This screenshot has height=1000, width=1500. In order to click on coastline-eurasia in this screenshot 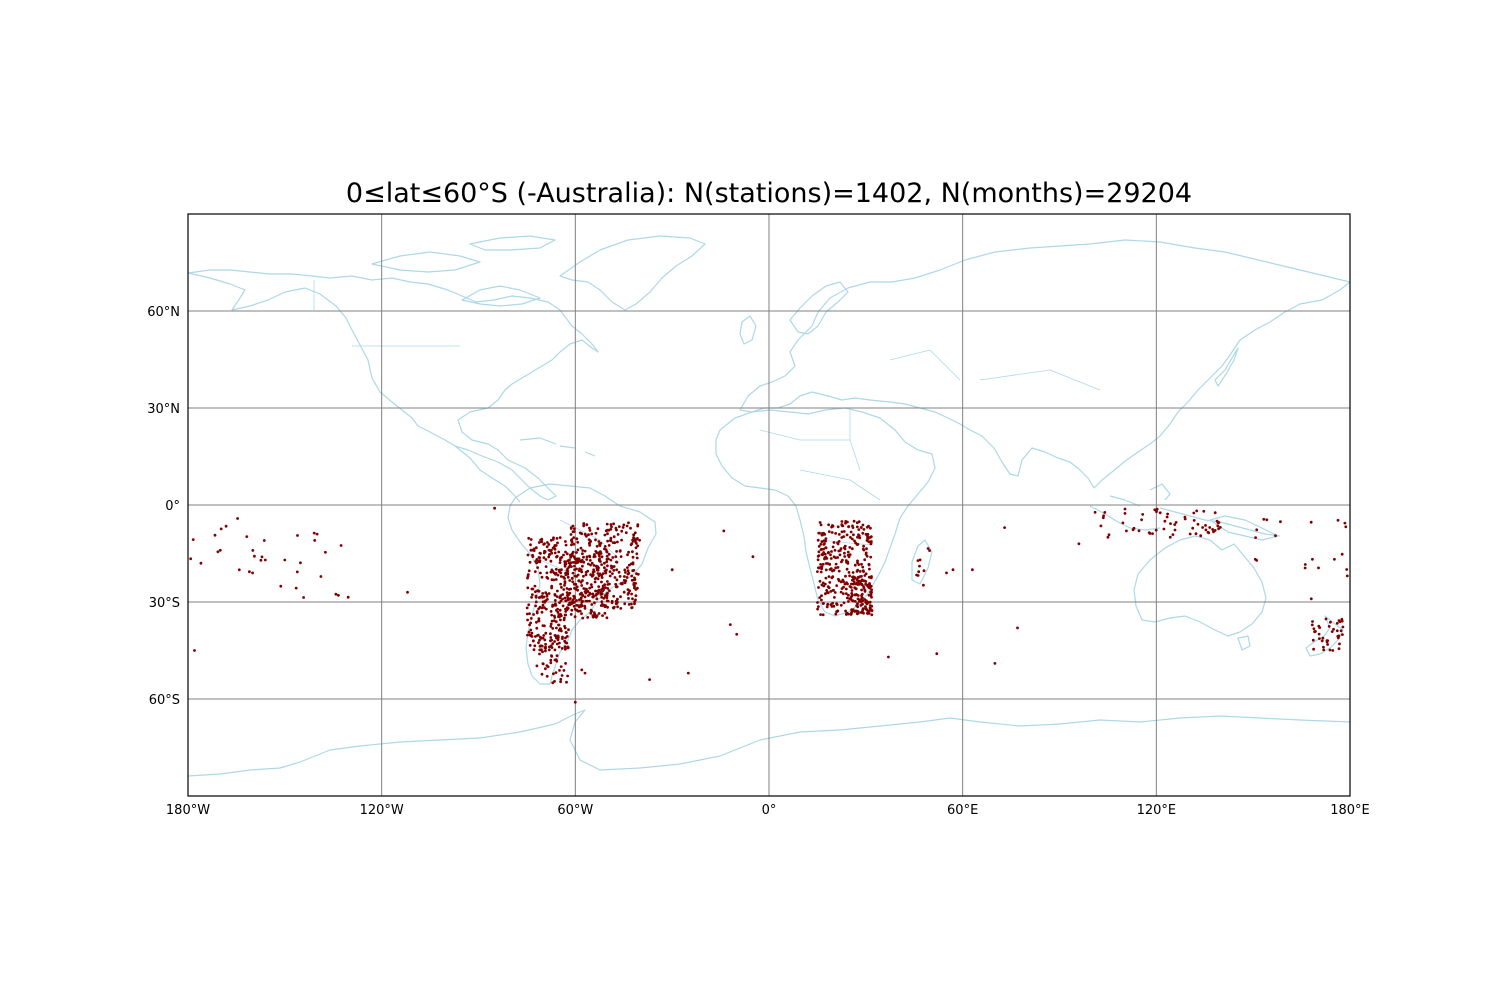, I will do `click(1044, 364)`.